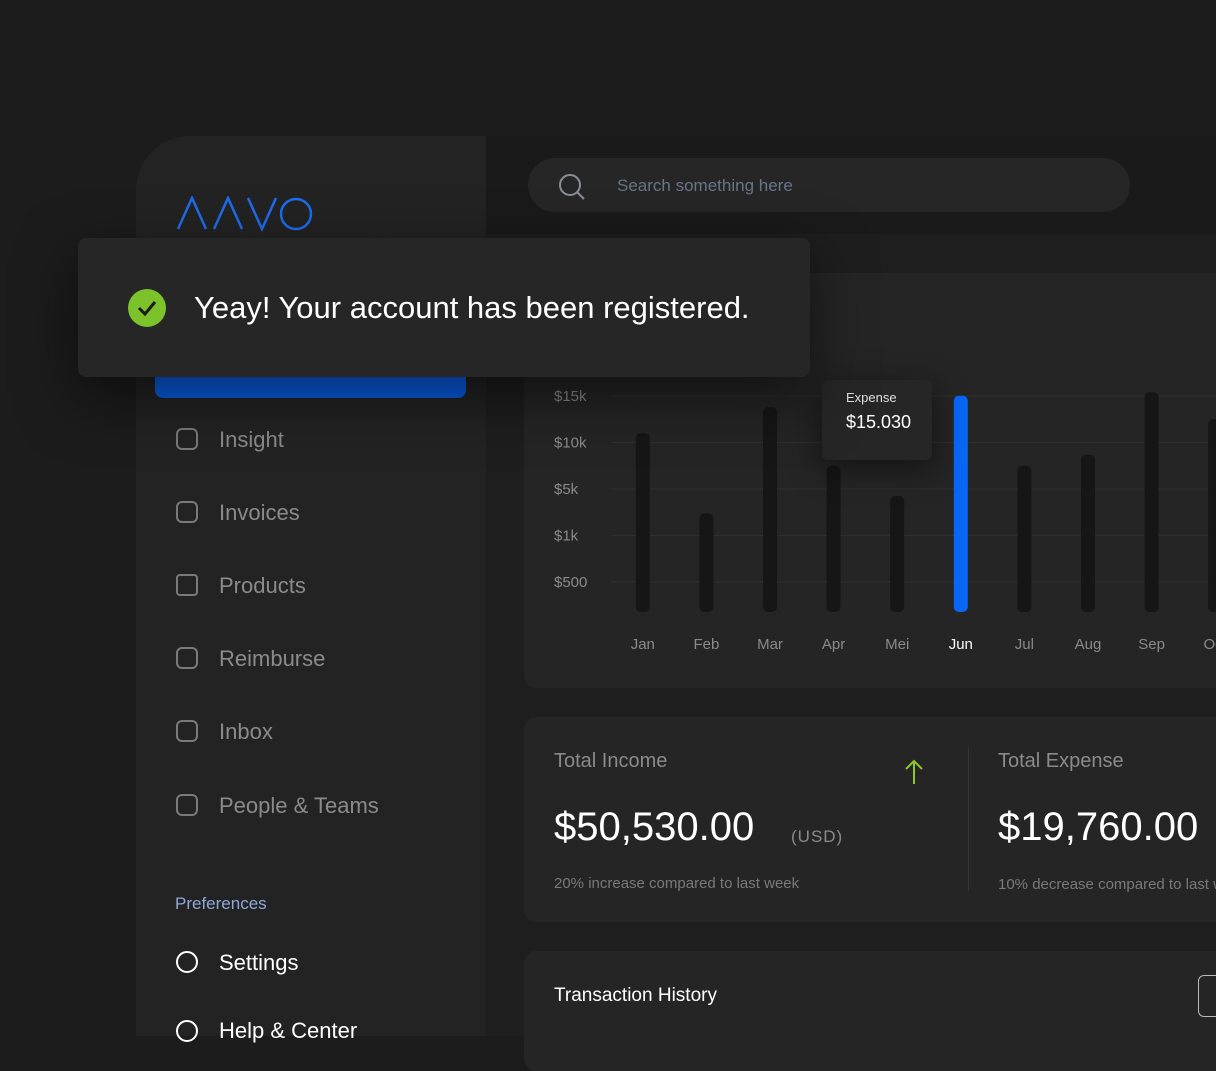 The width and height of the screenshot is (1216, 1071). I want to click on y-tick-label: $500, so click(570, 582).